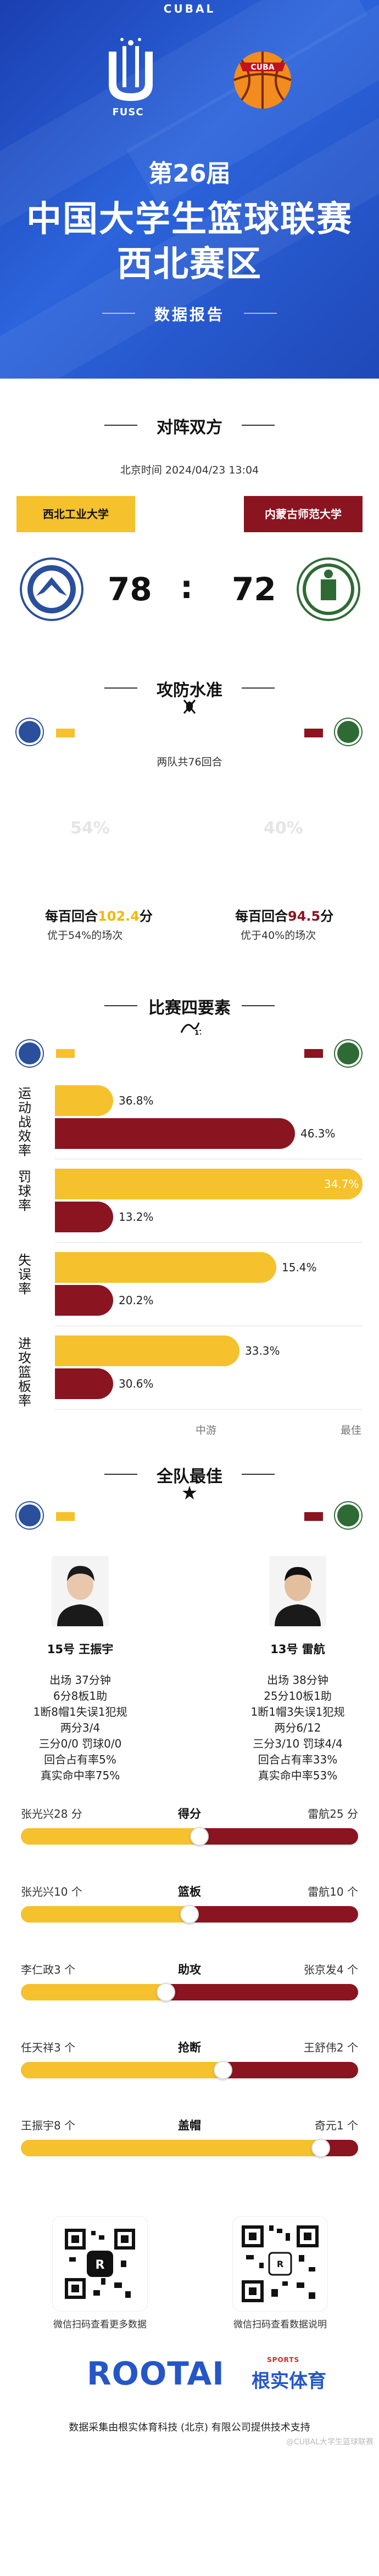  What do you see at coordinates (297, 1711) in the screenshot?
I see `player-stat-line: 1断1帽3失误1犯规` at bounding box center [297, 1711].